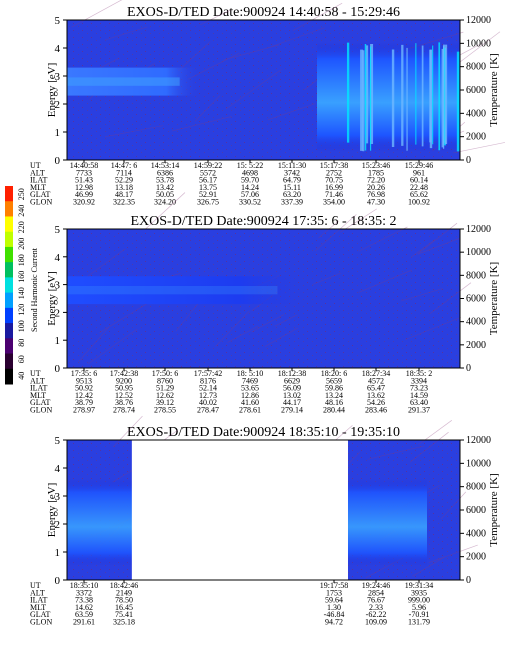 This screenshot has width=505, height=649. Describe the element at coordinates (124, 202) in the screenshot. I see `ephemeris-value: 322.35` at that location.